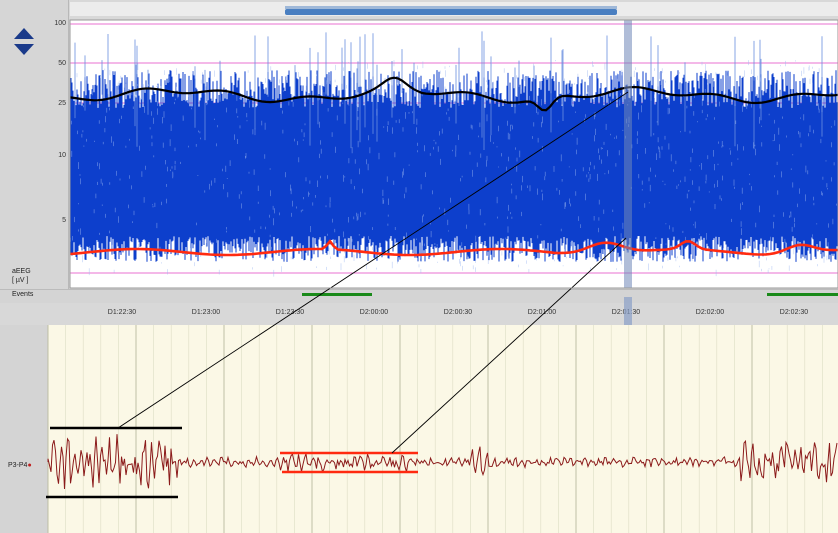 The width and height of the screenshot is (838, 533). Describe the element at coordinates (451, 12) in the screenshot. I see `scrollbar-thumb` at that location.